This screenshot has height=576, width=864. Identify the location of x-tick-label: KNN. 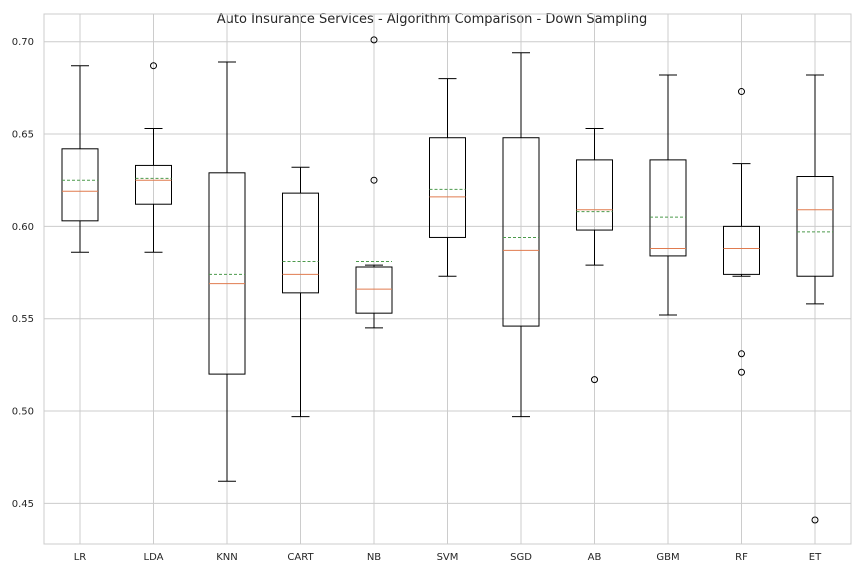
(227, 557).